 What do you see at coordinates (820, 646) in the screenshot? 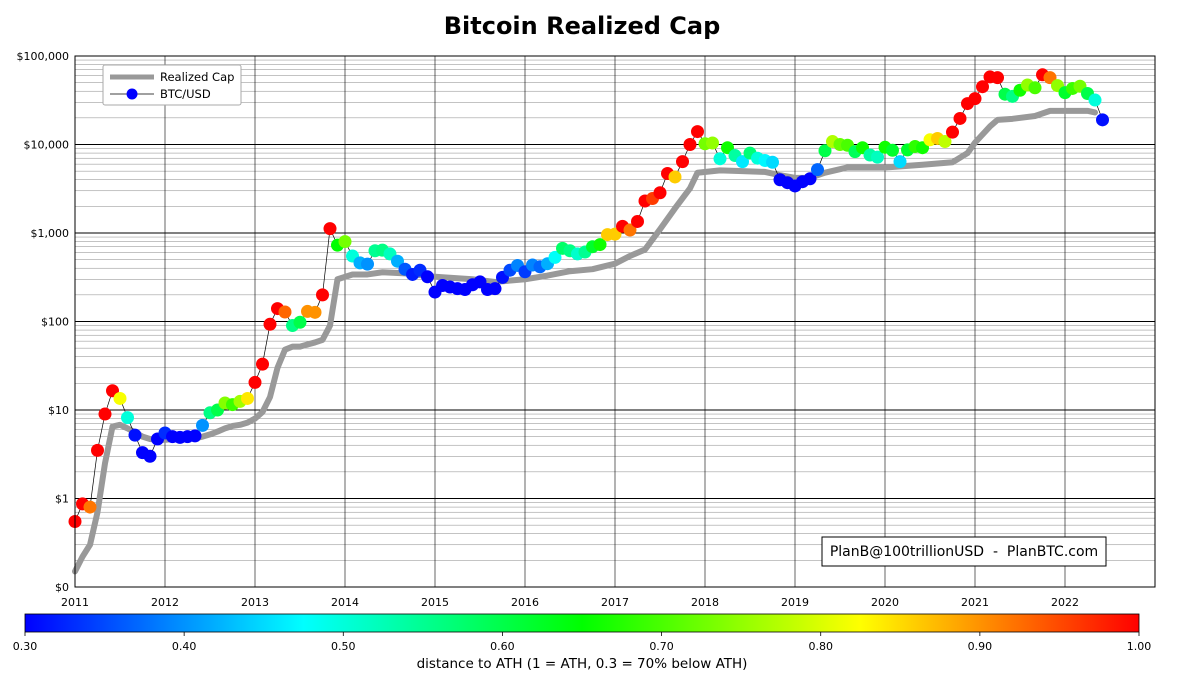
I see `colorbar-tick-label: 0.80` at bounding box center [820, 646].